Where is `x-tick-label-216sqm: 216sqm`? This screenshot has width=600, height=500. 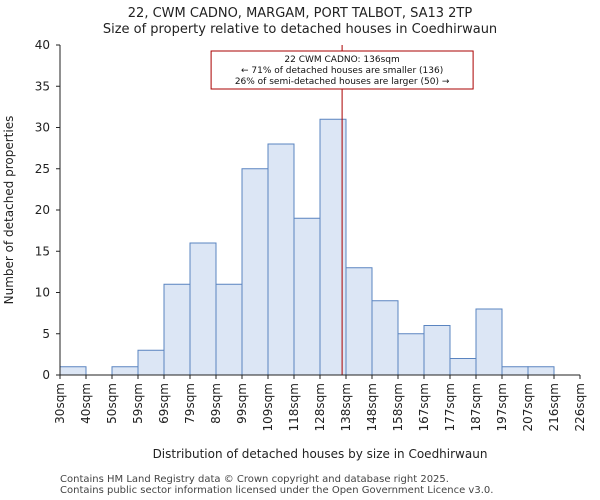
x-tick-label-216sqm: 216sqm is located at coordinates (554, 407).